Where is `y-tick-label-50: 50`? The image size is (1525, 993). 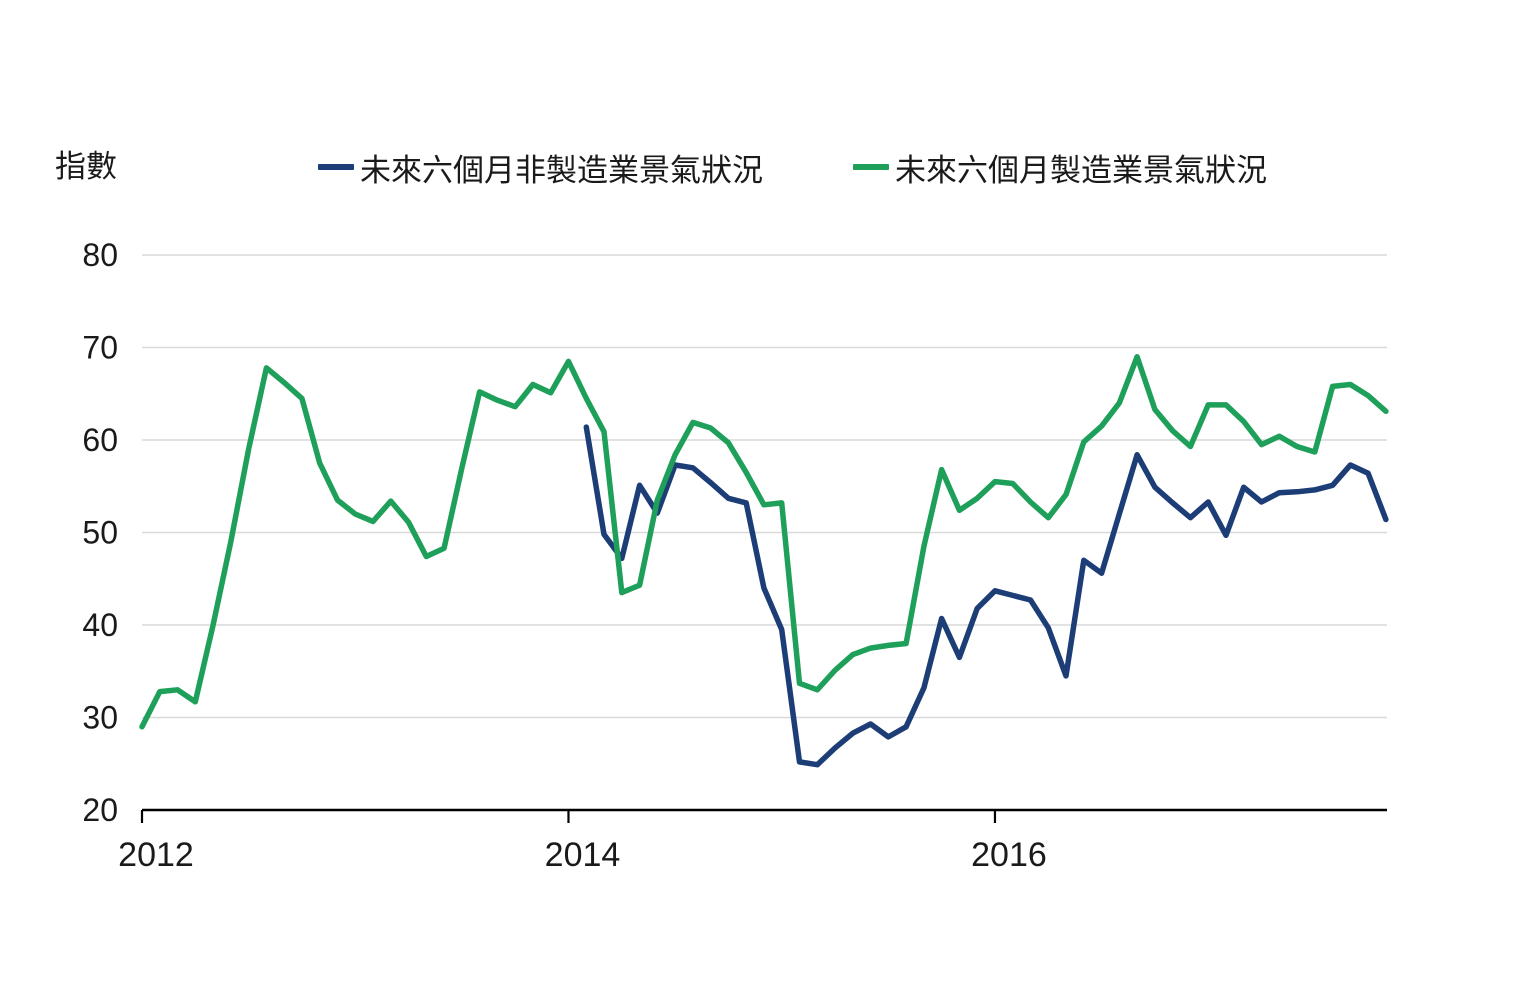 y-tick-label-50: 50 is located at coordinates (100, 533).